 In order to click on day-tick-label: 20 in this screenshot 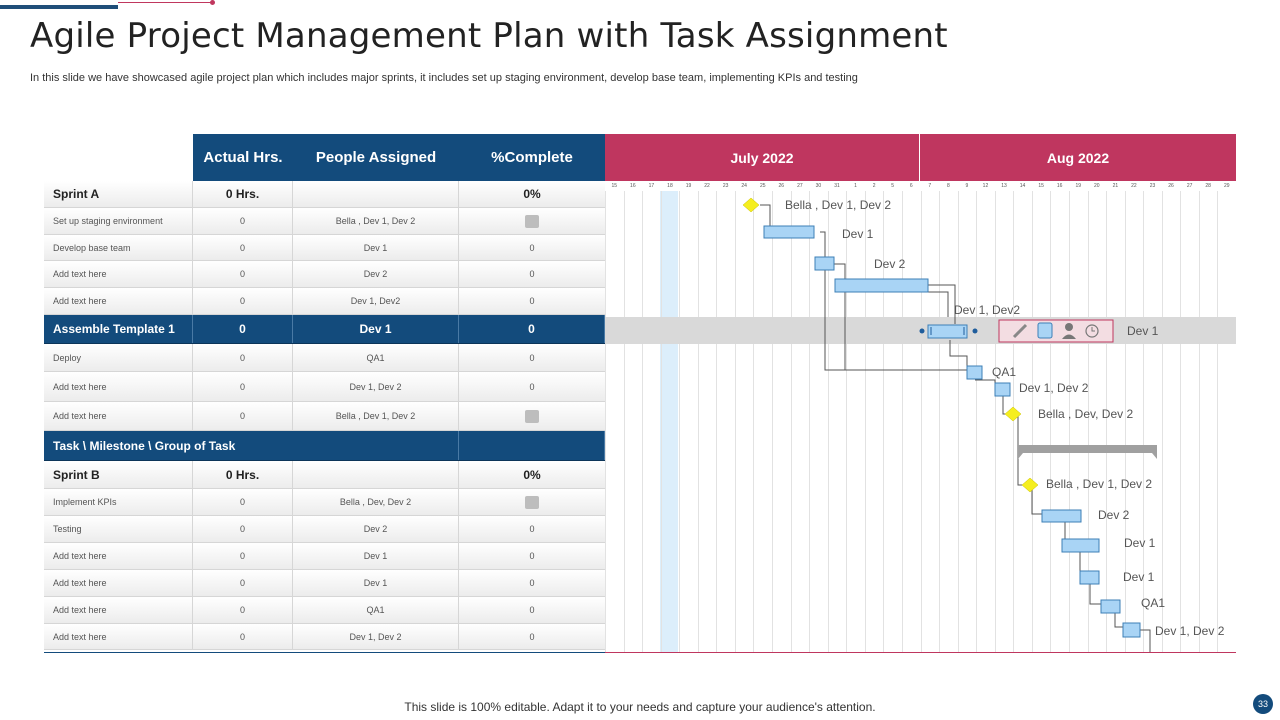, I will do `click(1097, 186)`.